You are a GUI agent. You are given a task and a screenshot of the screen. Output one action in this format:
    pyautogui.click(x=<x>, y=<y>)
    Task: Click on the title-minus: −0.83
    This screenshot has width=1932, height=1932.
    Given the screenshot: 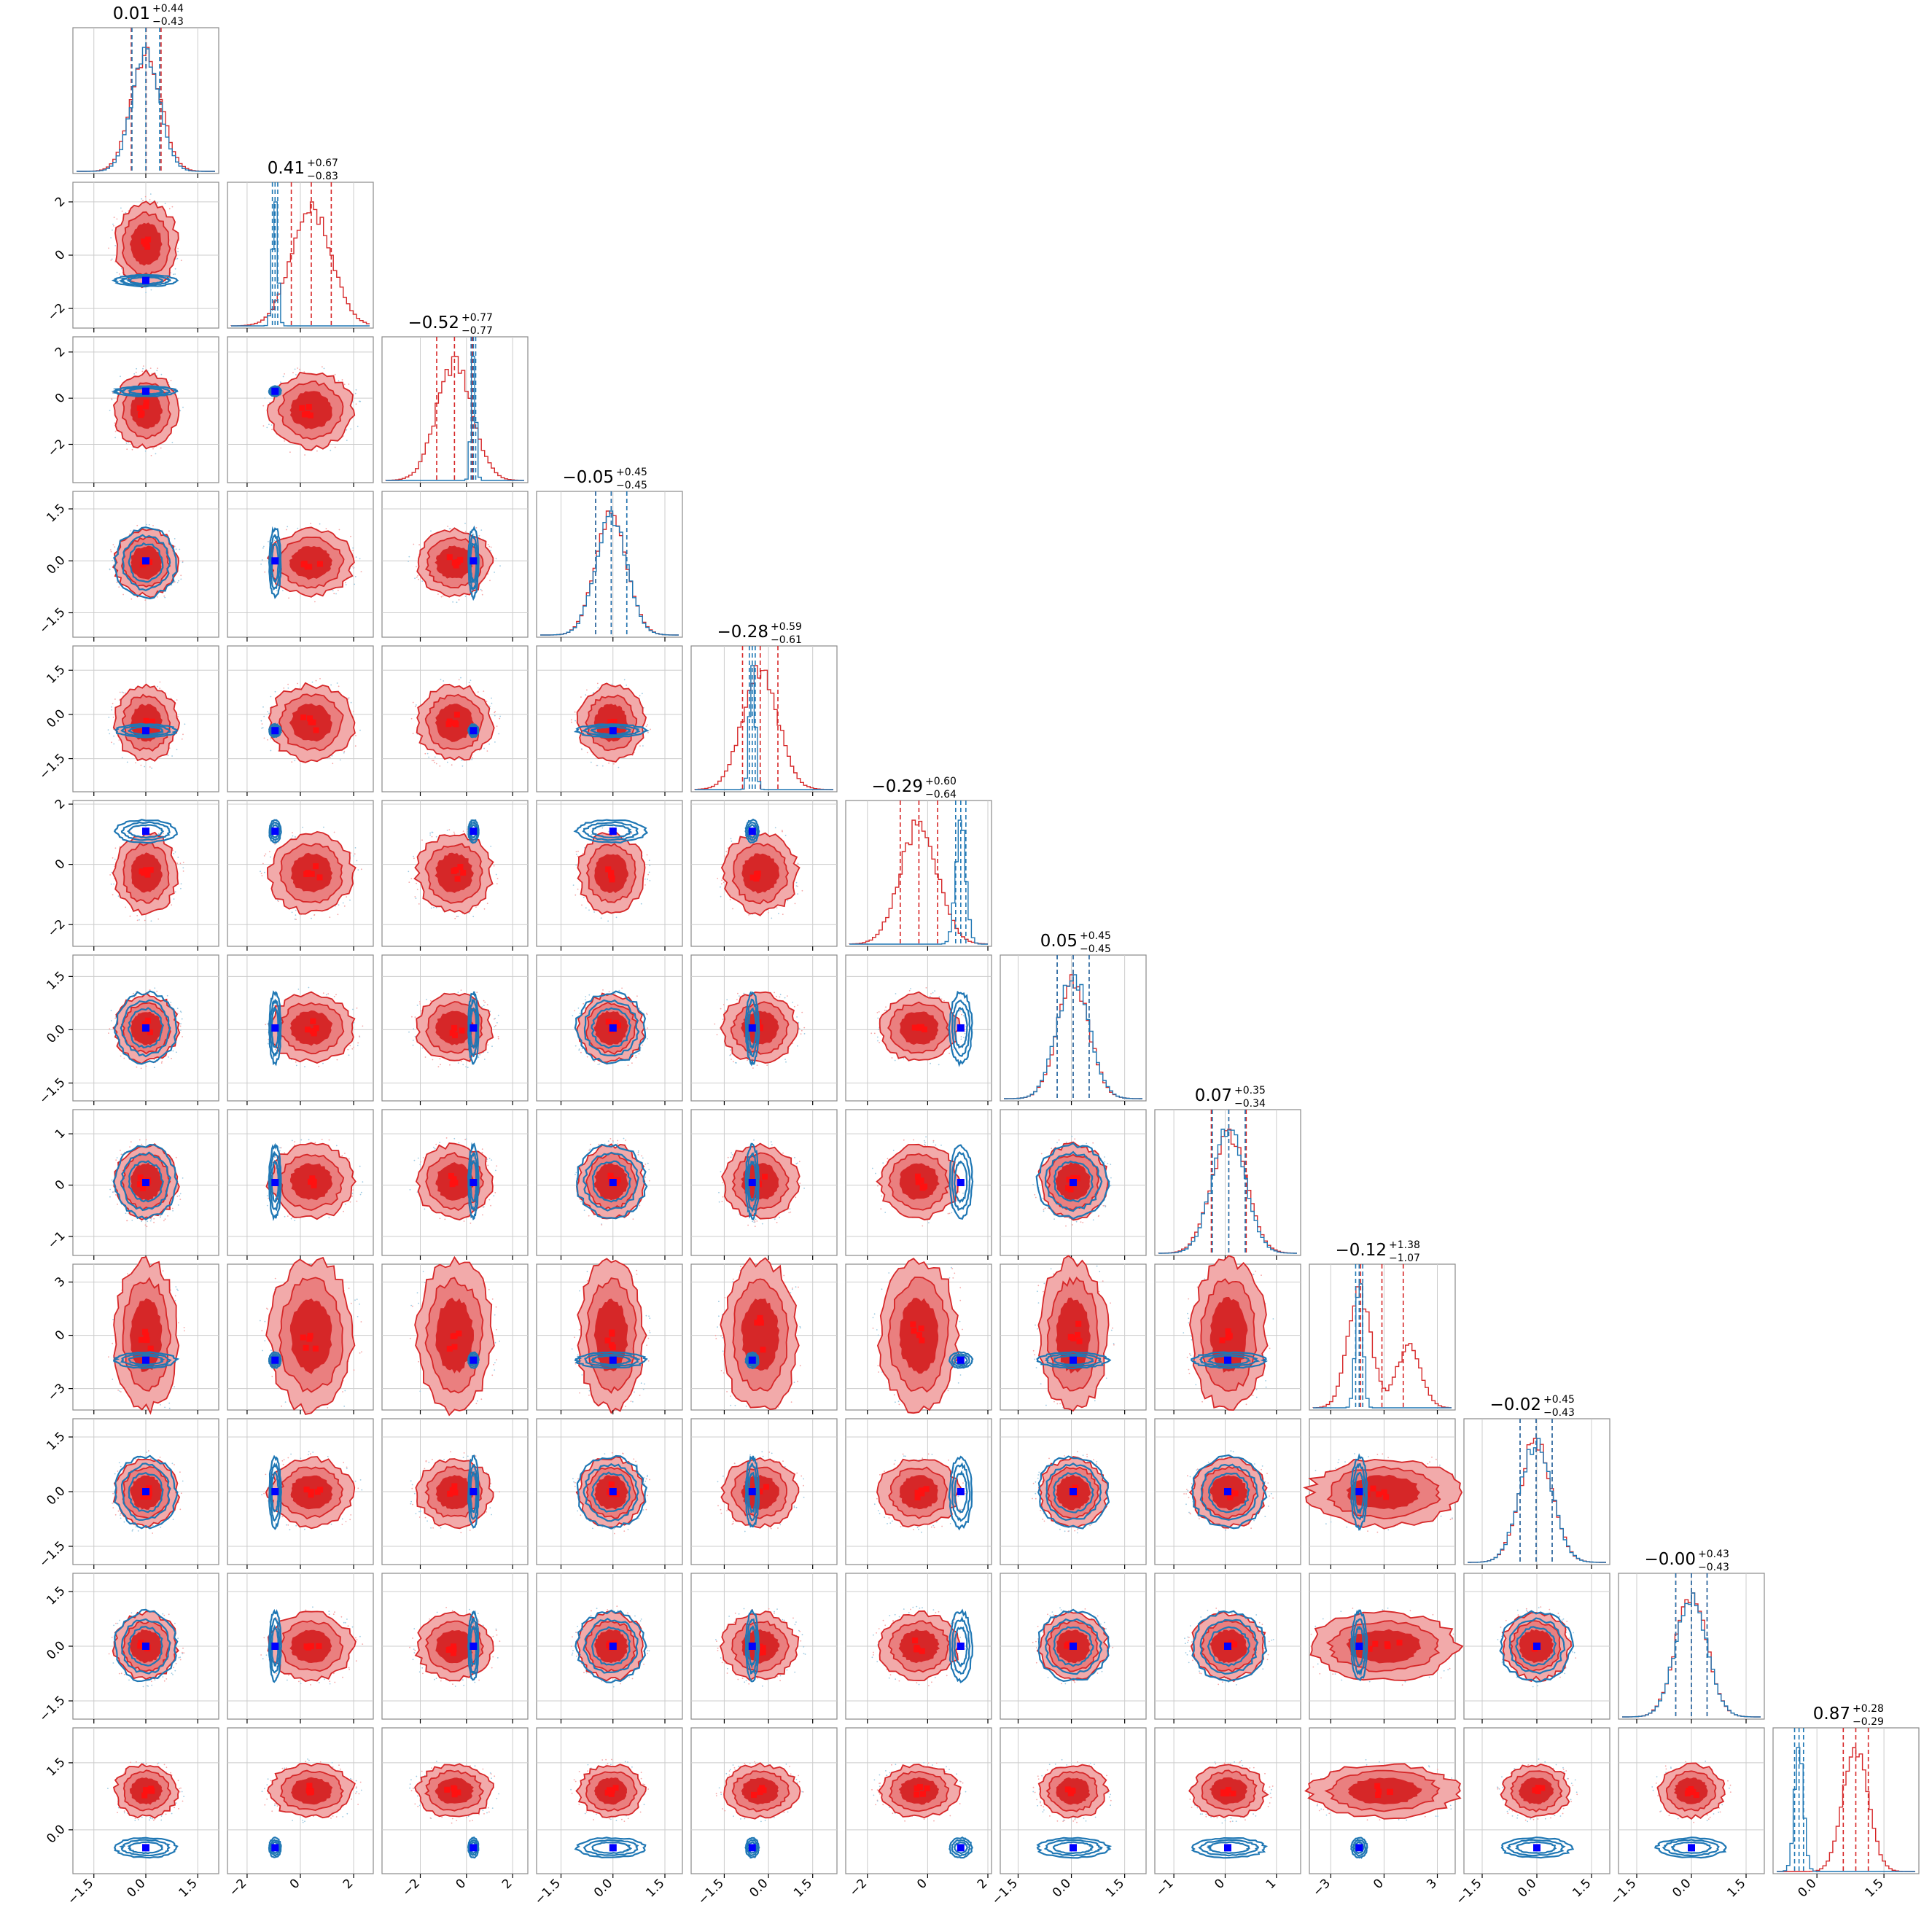 What is the action you would take?
    pyautogui.click(x=322, y=176)
    